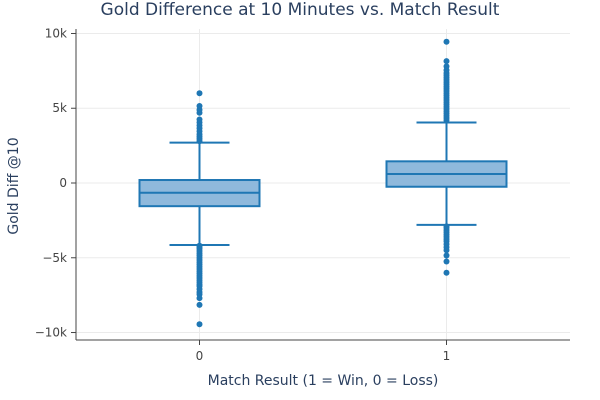 The image size is (600, 400). Describe the element at coordinates (56, 33) in the screenshot. I see `y-tick-label: 10k` at that location.